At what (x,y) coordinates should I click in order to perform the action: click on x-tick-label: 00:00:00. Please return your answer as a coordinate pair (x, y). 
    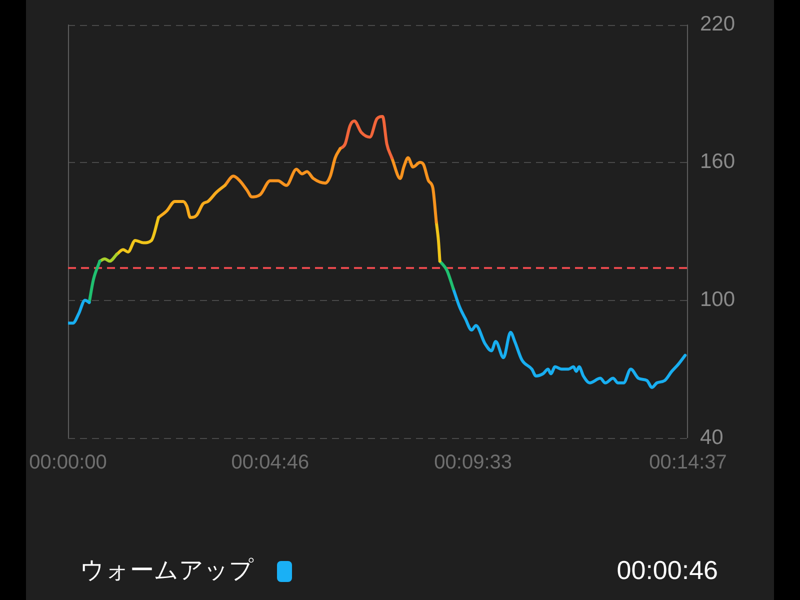
    Looking at the image, I should click on (68, 463).